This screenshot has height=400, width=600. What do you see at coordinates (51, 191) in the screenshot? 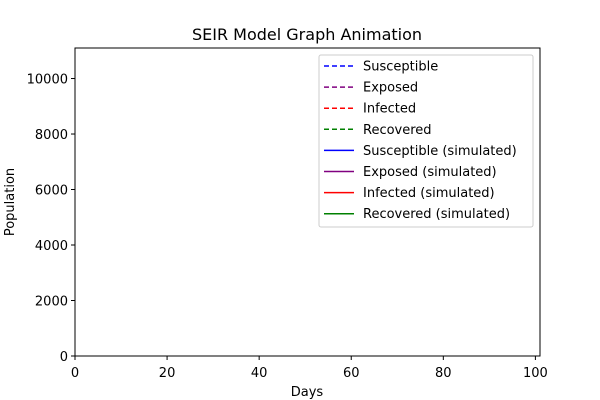
I see `y-tick-label: 6000` at bounding box center [51, 191].